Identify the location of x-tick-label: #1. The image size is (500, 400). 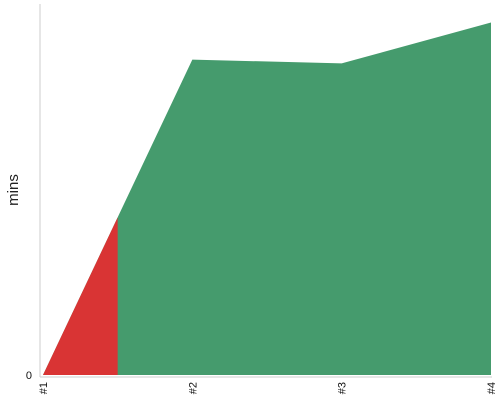
(44, 388).